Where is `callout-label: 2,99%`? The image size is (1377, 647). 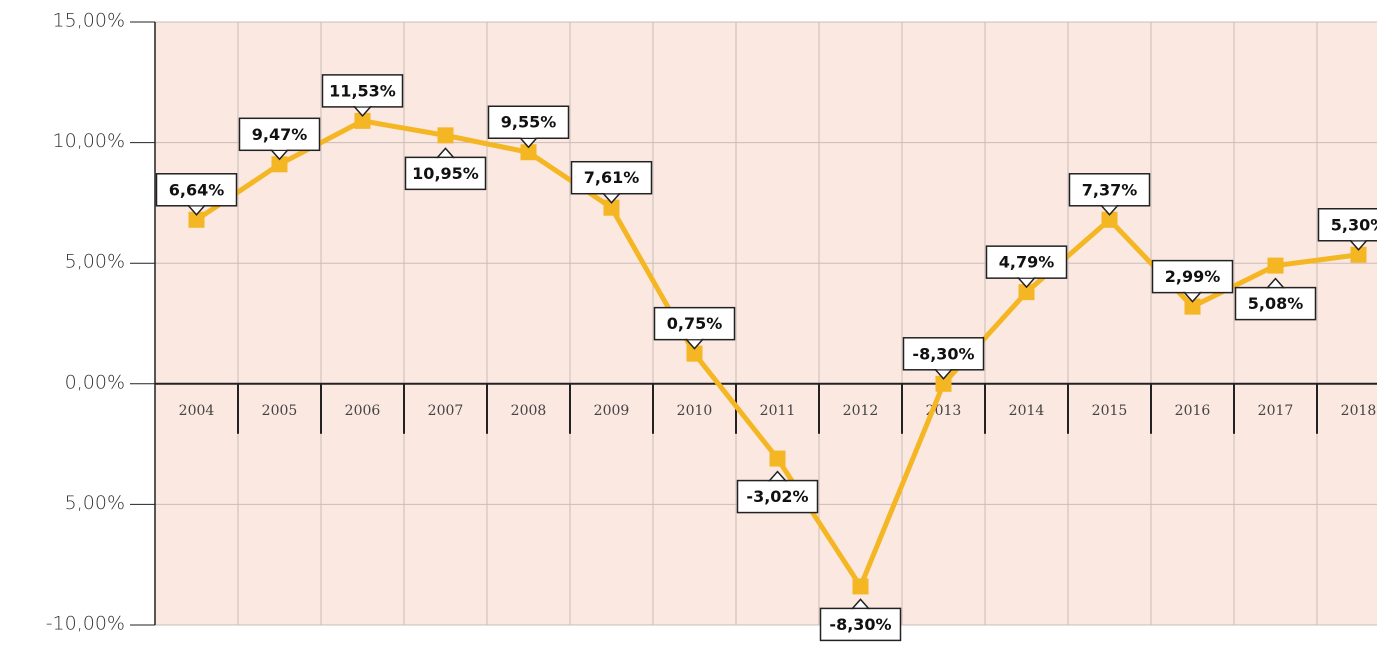 callout-label: 2,99% is located at coordinates (1193, 276).